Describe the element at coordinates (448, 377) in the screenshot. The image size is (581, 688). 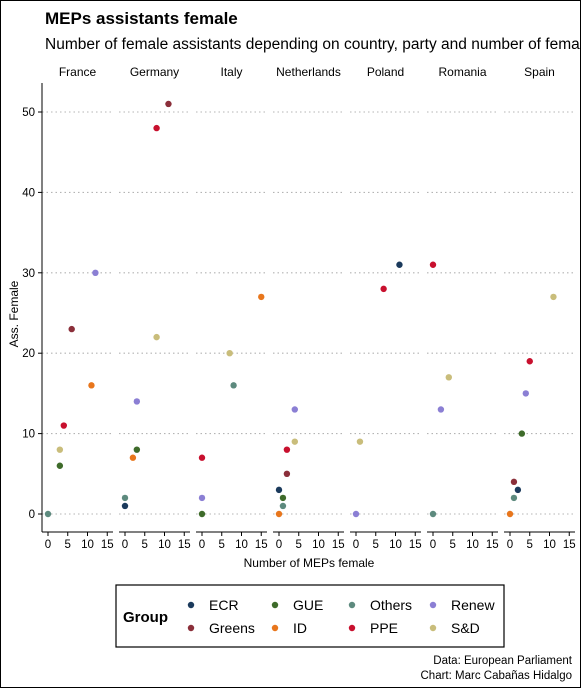
I see `point-romania-sandd` at that location.